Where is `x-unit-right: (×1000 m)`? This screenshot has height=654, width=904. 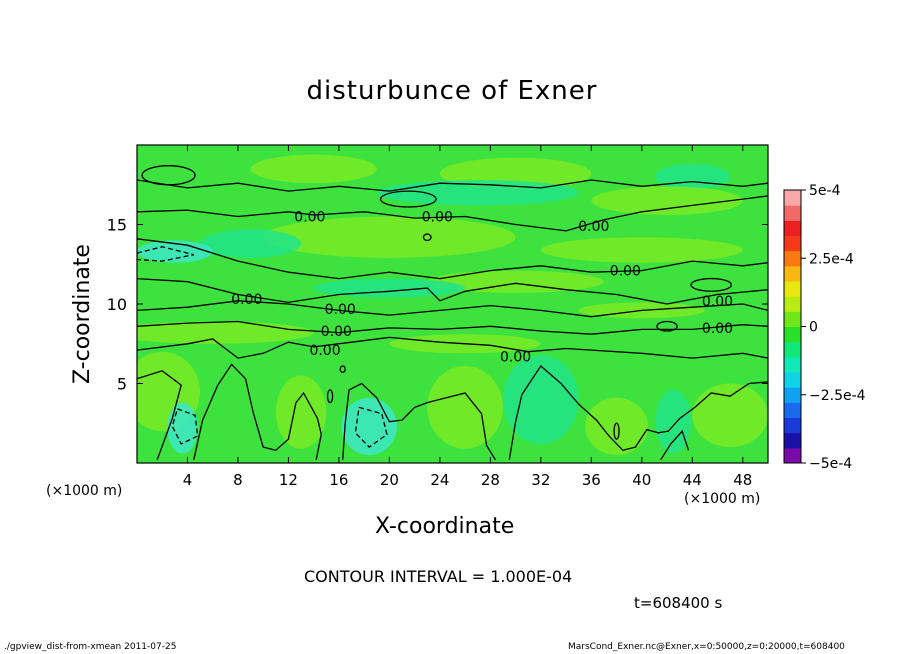
x-unit-right: (×1000 m) is located at coordinates (722, 499).